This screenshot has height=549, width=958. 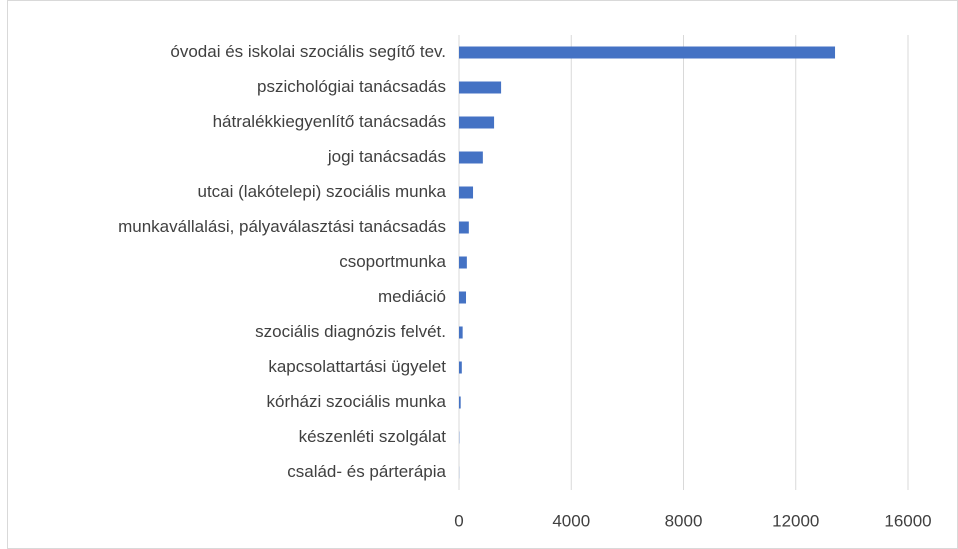 What do you see at coordinates (571, 520) in the screenshot?
I see `x-tick-label: 4000` at bounding box center [571, 520].